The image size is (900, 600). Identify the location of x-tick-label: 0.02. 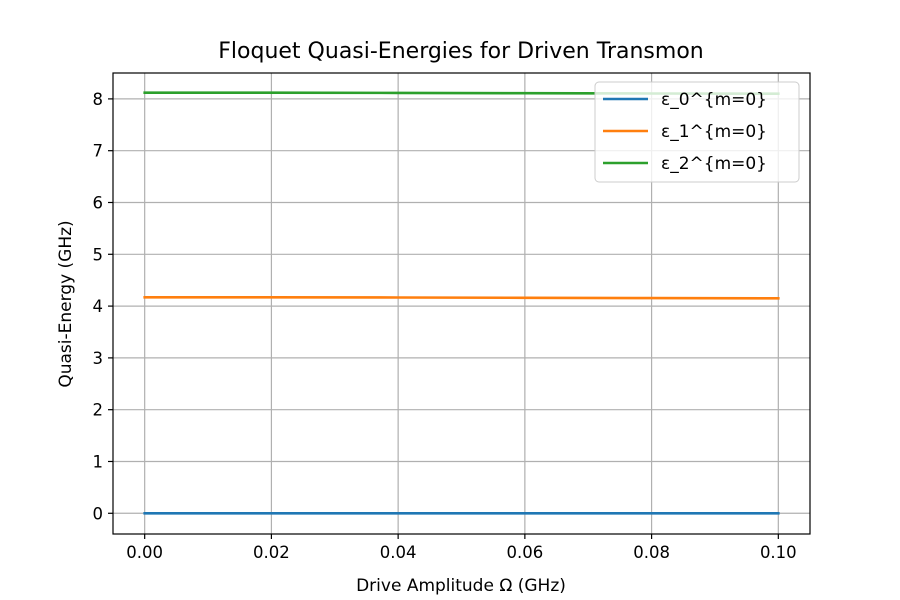
(271, 552).